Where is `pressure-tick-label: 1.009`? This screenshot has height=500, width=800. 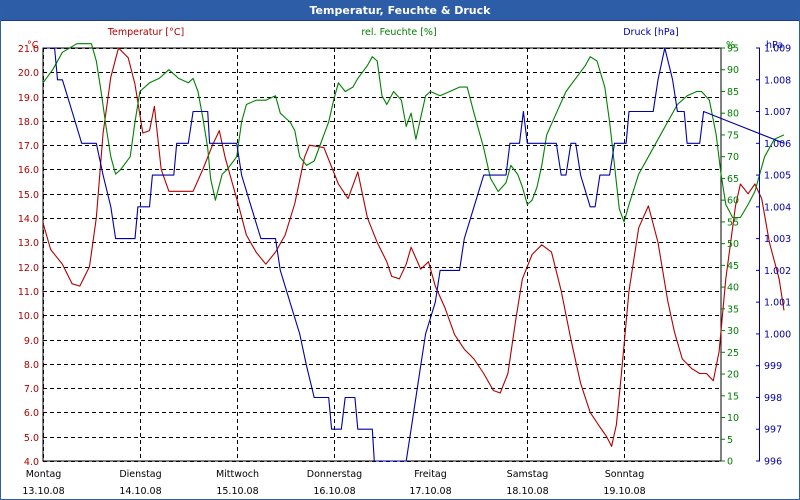 pressure-tick-label: 1.009 is located at coordinates (777, 49).